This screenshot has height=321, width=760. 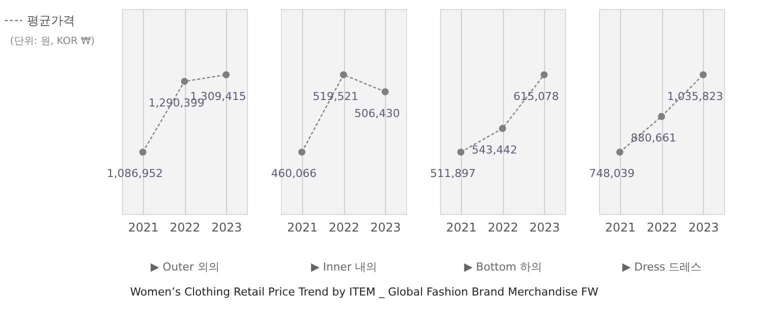 I want to click on data-label: 543,442, so click(x=495, y=149).